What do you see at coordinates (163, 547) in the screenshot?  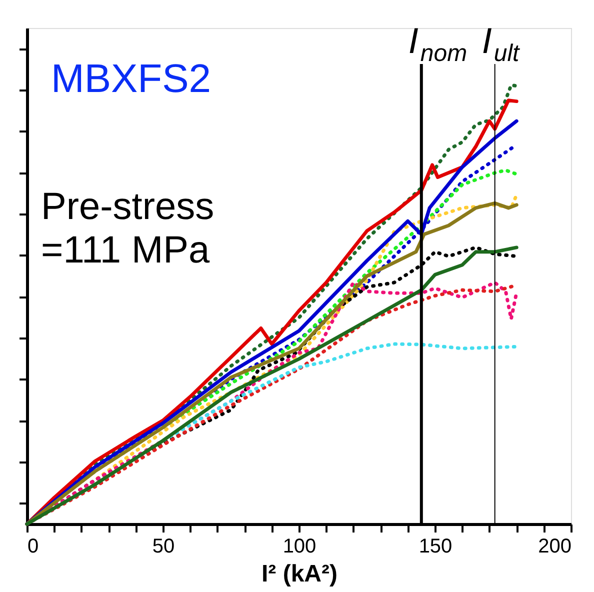 I see `x-tick-label: 50` at bounding box center [163, 547].